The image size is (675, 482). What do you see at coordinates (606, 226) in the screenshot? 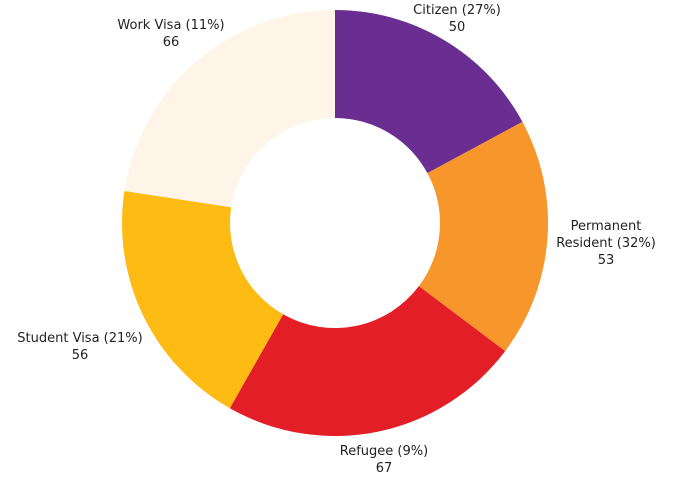
I see `slice-label-permanent-resident-line-1: Permanent` at bounding box center [606, 226].